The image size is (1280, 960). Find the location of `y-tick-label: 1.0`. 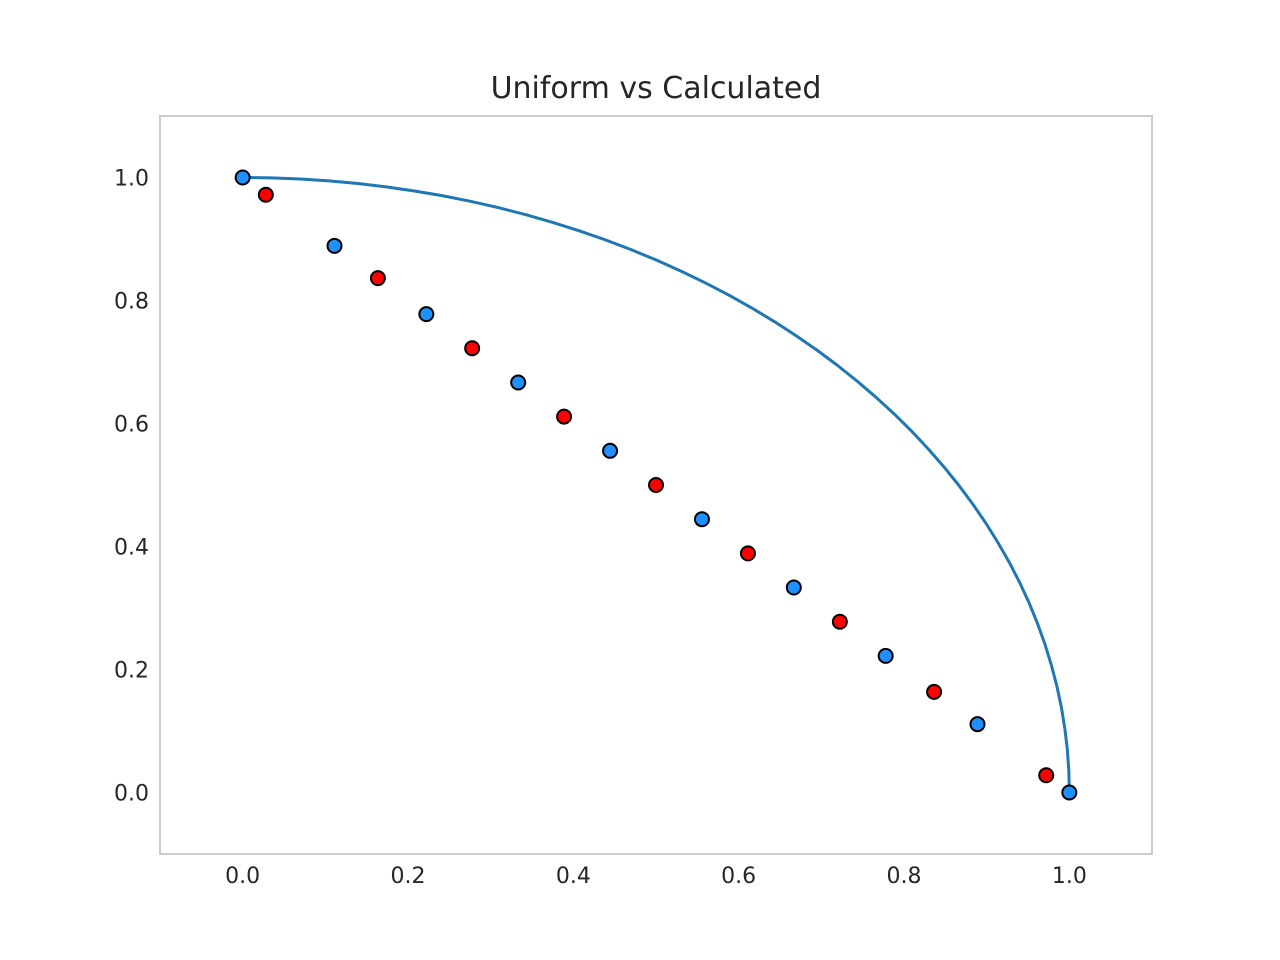

y-tick-label: 1.0 is located at coordinates (131, 179).